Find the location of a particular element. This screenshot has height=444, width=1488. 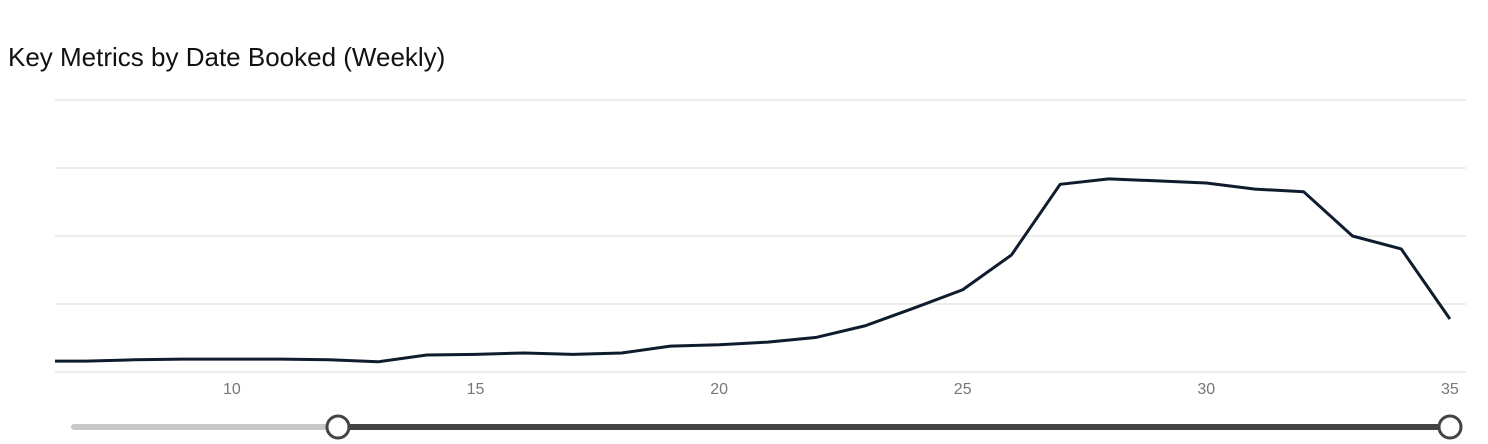

x-tick-label: 10 is located at coordinates (232, 389).